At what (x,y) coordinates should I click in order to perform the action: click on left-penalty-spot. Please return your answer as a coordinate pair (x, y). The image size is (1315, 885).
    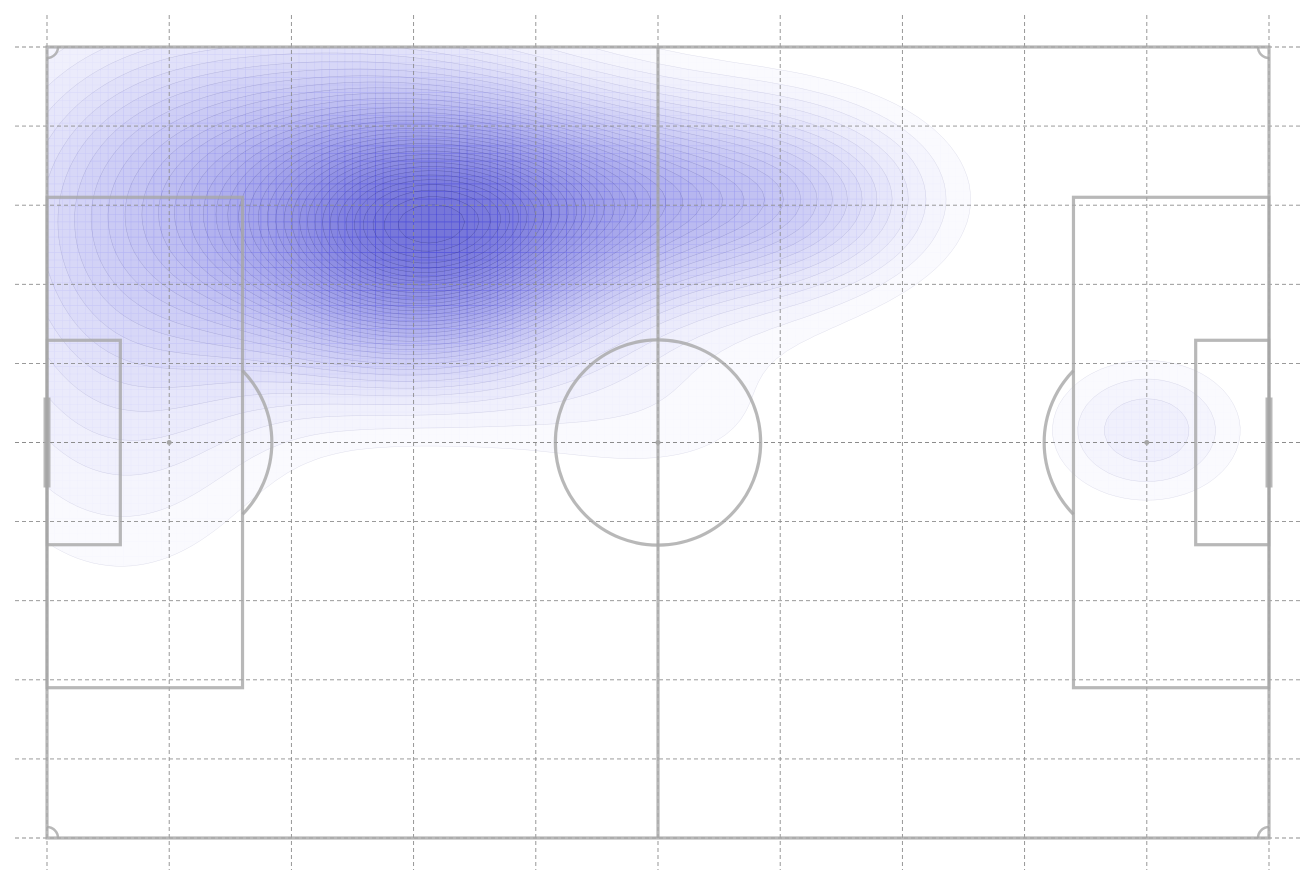
    Looking at the image, I should click on (169, 442).